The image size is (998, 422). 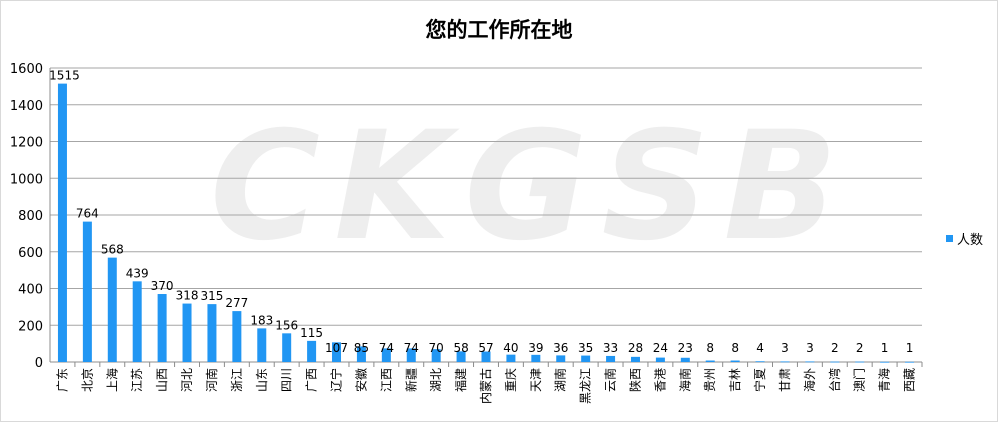 What do you see at coordinates (162, 380) in the screenshot?
I see `x-tick-label: 山西` at bounding box center [162, 380].